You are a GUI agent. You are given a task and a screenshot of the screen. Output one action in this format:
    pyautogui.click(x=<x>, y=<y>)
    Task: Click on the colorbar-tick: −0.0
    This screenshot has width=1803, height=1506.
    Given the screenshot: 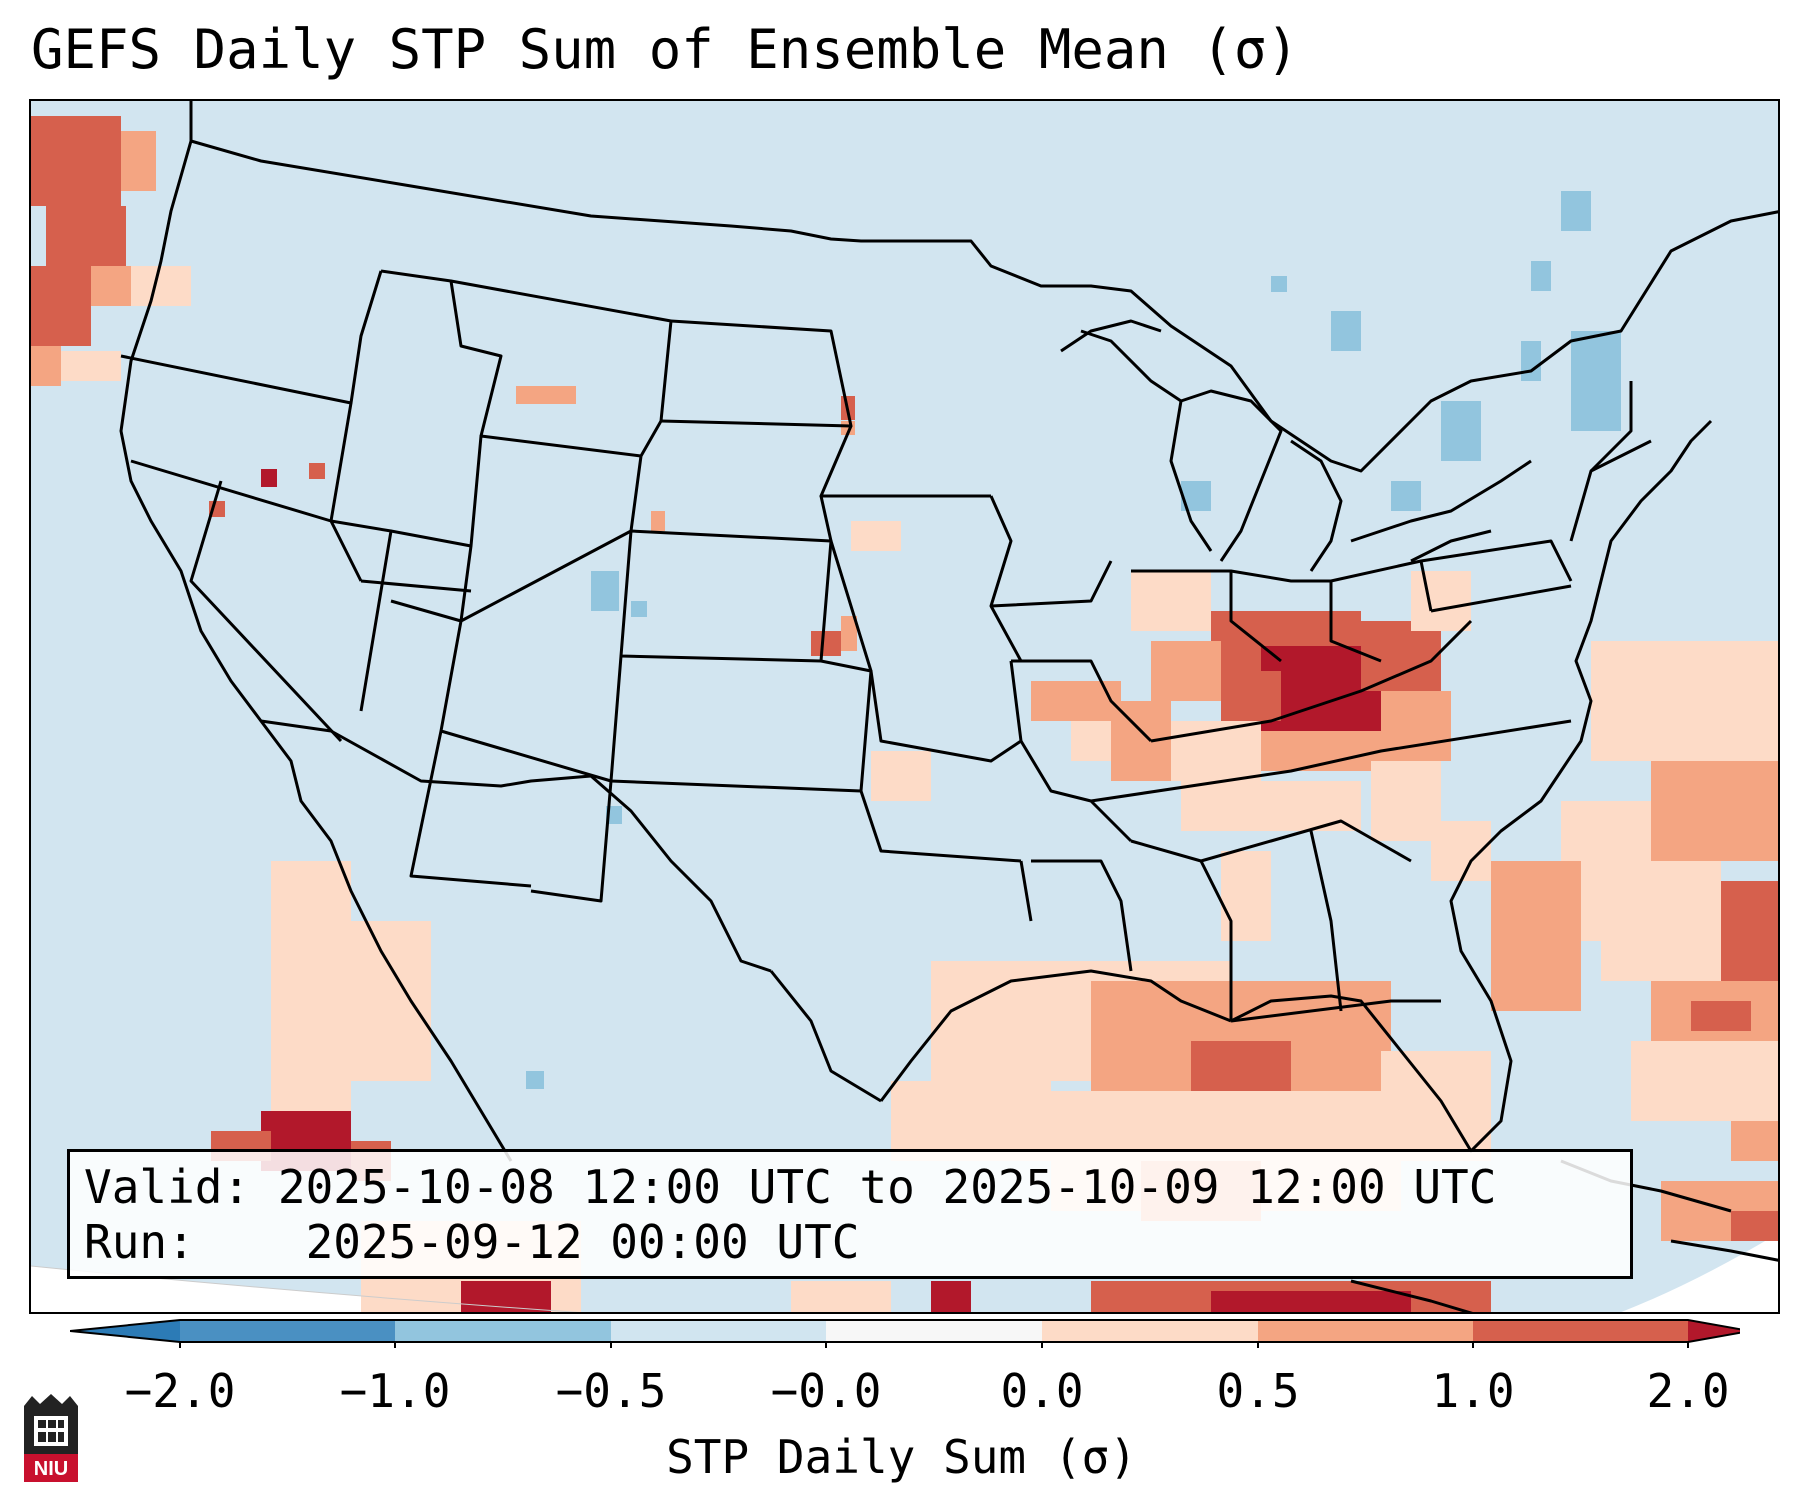 What is the action you would take?
    pyautogui.click(x=826, y=1391)
    